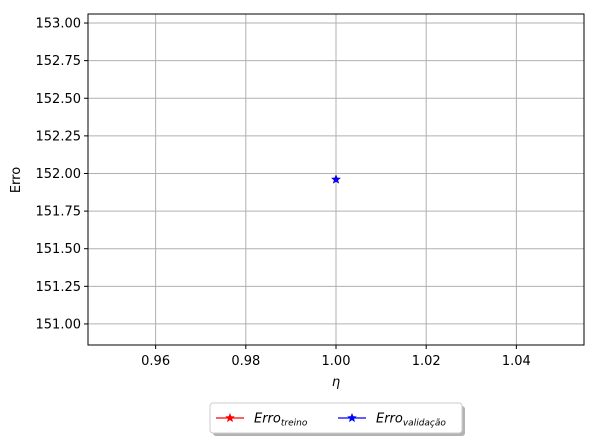 This screenshot has height=442, width=597. I want to click on y-tick-label: 152.25, so click(59, 136).